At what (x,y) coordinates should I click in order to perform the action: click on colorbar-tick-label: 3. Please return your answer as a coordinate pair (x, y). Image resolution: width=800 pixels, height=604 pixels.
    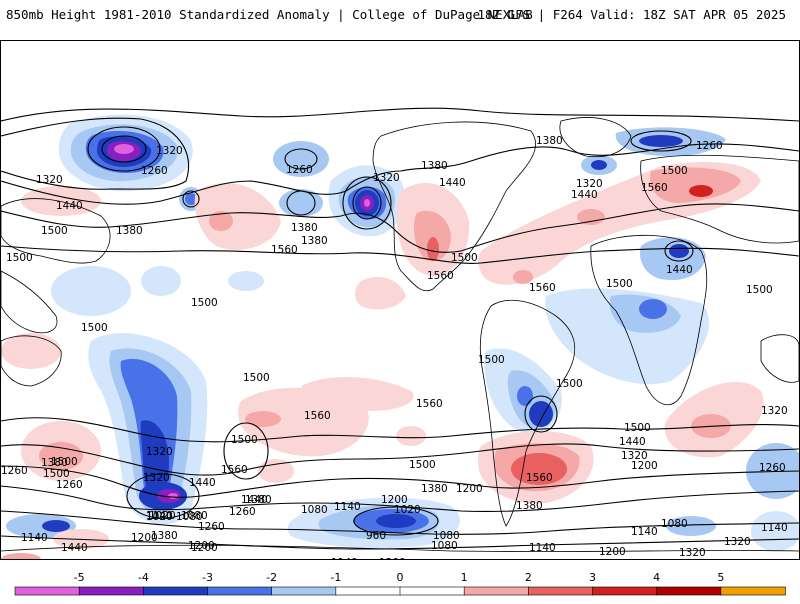
    Looking at the image, I should click on (592, 577).